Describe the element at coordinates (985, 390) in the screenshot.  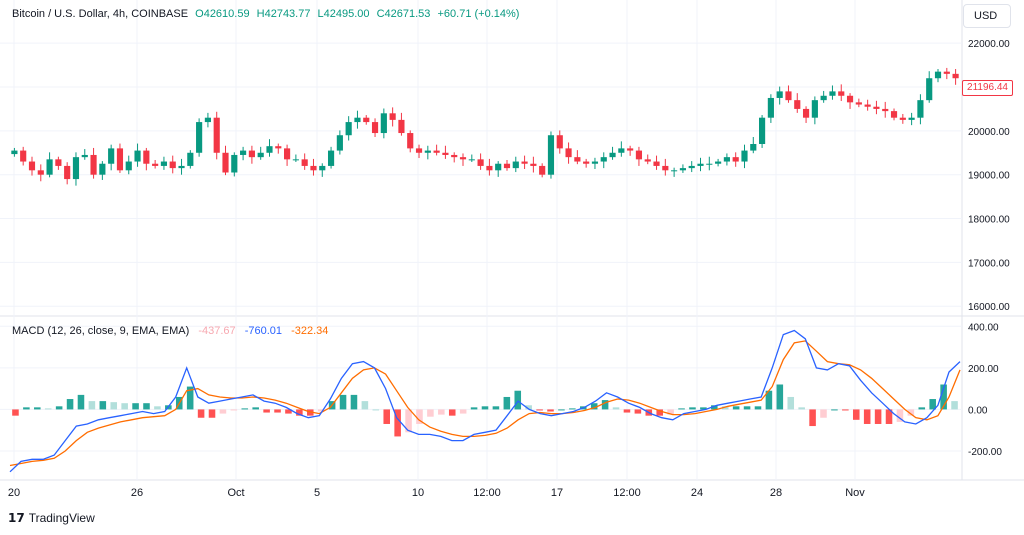
I see `macd-axis: 400.00 200.00 0.00 -200.00` at that location.